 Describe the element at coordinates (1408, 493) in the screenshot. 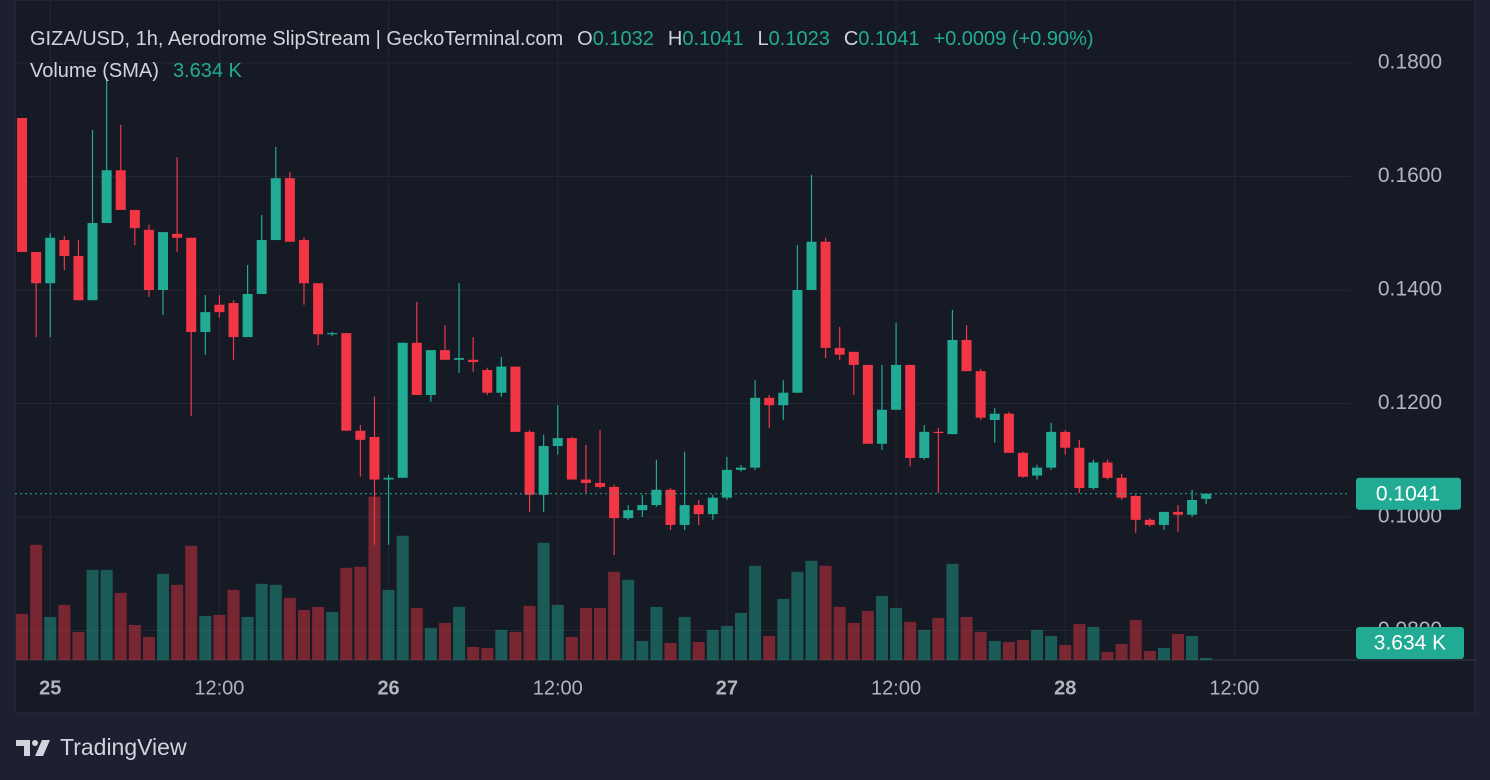

I see `last-price-label: 0.1041` at that location.